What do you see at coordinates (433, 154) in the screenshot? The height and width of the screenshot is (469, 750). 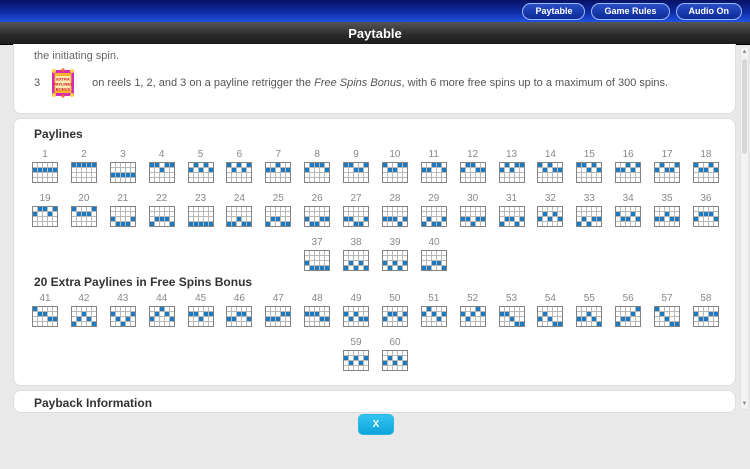 I see `payline-number: 11` at bounding box center [433, 154].